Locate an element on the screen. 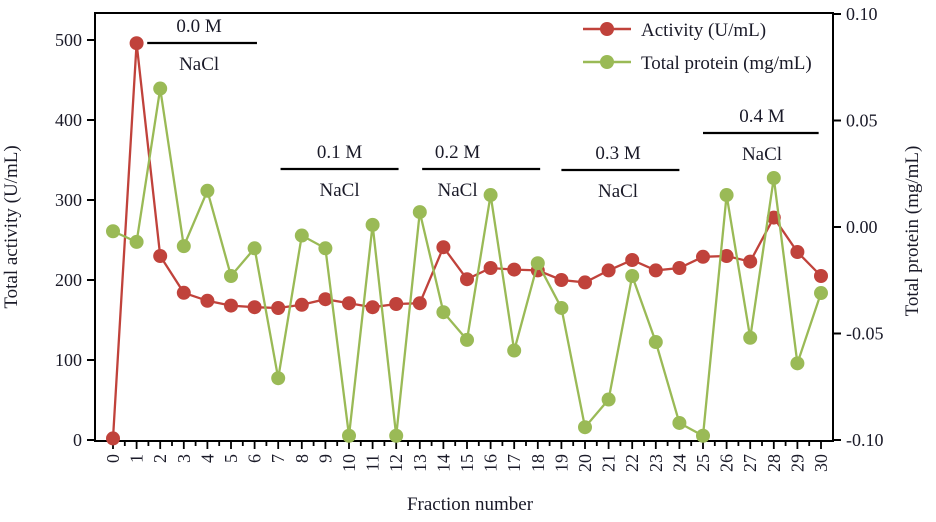  x-tick-label: 28 is located at coordinates (774, 463).